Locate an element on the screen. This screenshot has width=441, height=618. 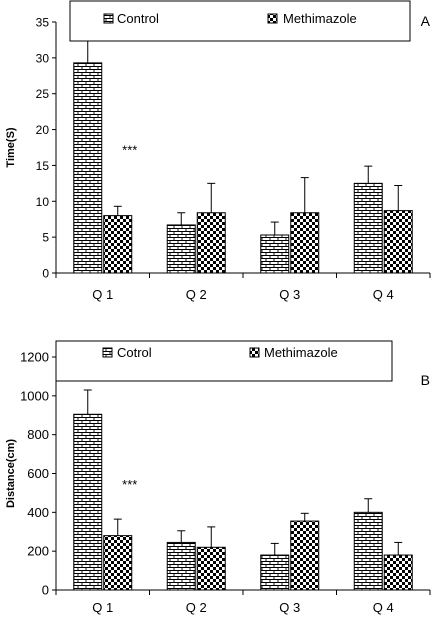
y-tick-label: 25 is located at coordinates (43, 94).